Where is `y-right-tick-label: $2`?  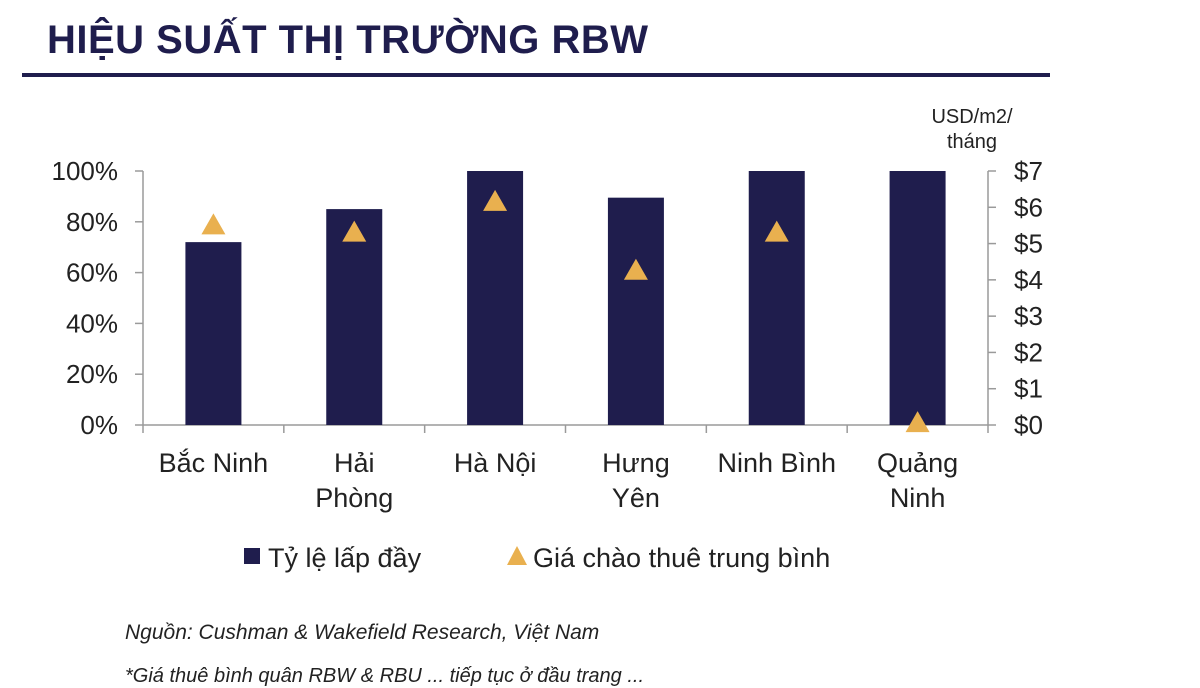 y-right-tick-label: $2 is located at coordinates (1028, 352).